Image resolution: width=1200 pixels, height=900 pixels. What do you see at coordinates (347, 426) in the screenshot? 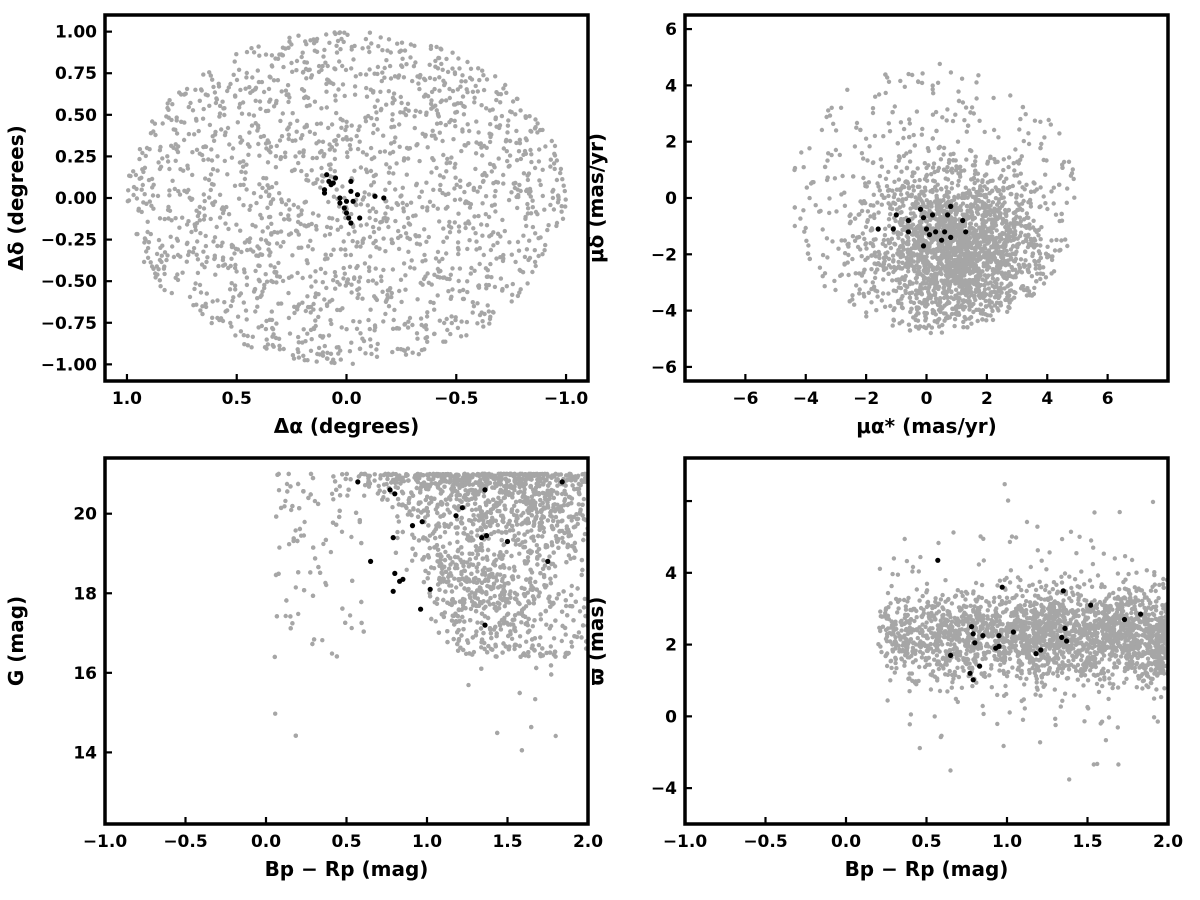
I see `x-axis-label-sky: Δα (degrees)` at bounding box center [347, 426].